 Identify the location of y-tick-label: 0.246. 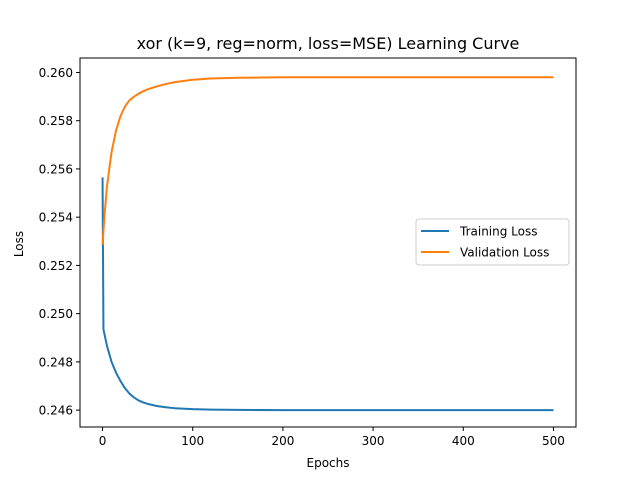
(56, 411).